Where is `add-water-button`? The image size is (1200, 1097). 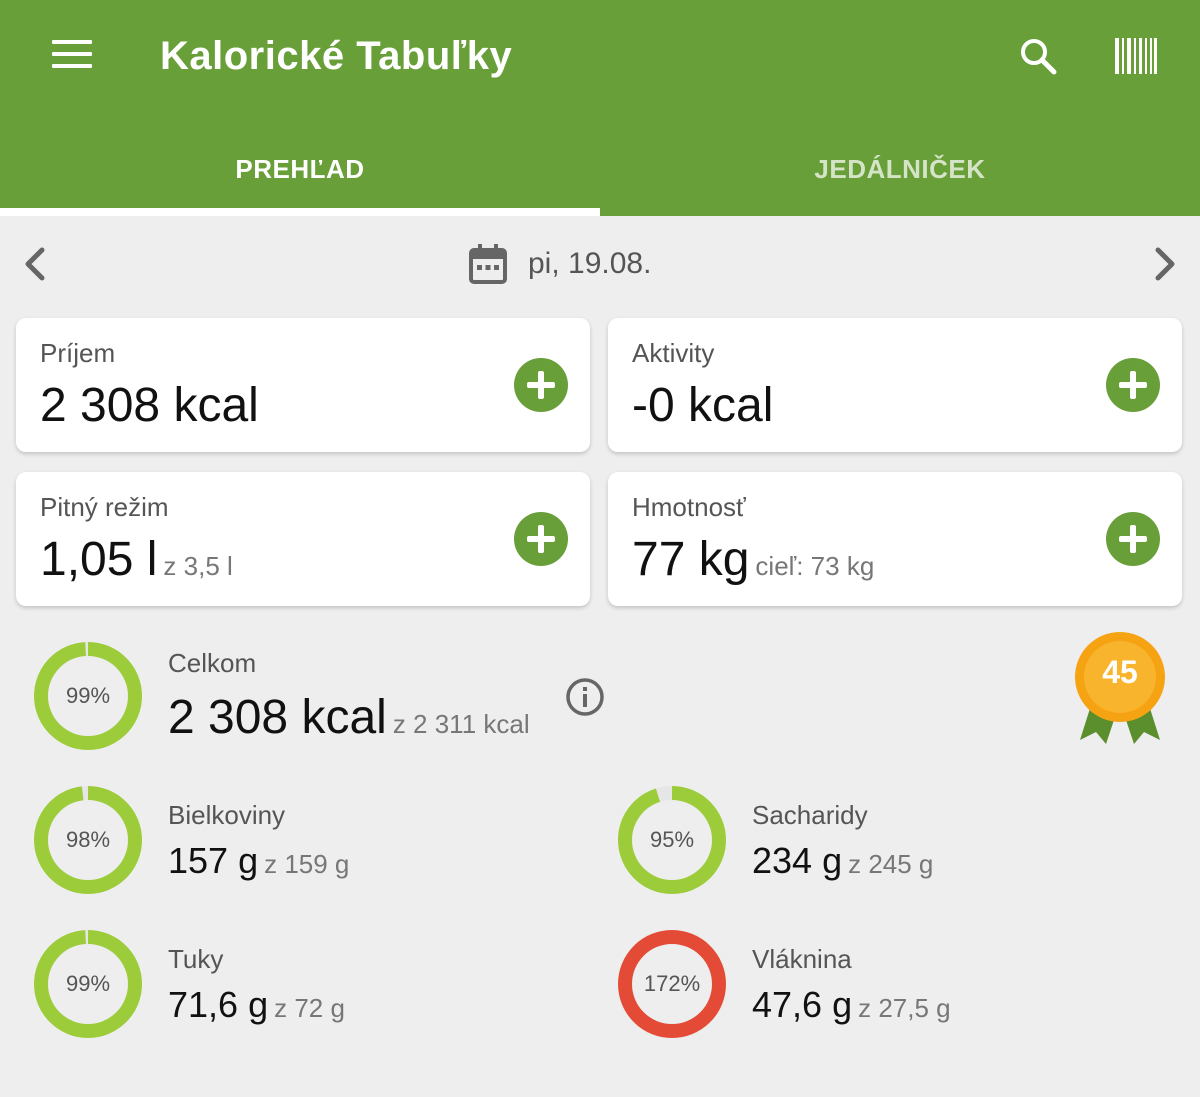
add-water-button is located at coordinates (541, 539).